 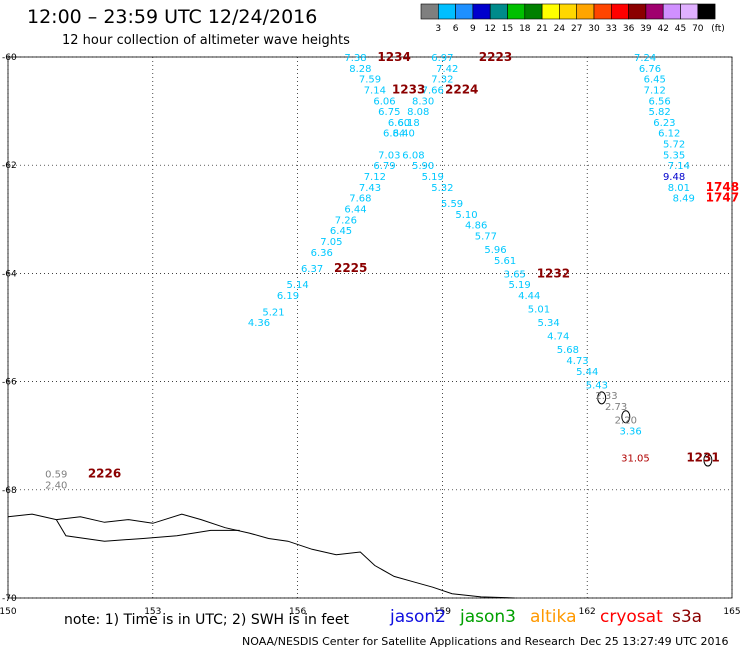 What do you see at coordinates (597, 385) in the screenshot?
I see `wave-height-value: 5.43` at bounding box center [597, 385].